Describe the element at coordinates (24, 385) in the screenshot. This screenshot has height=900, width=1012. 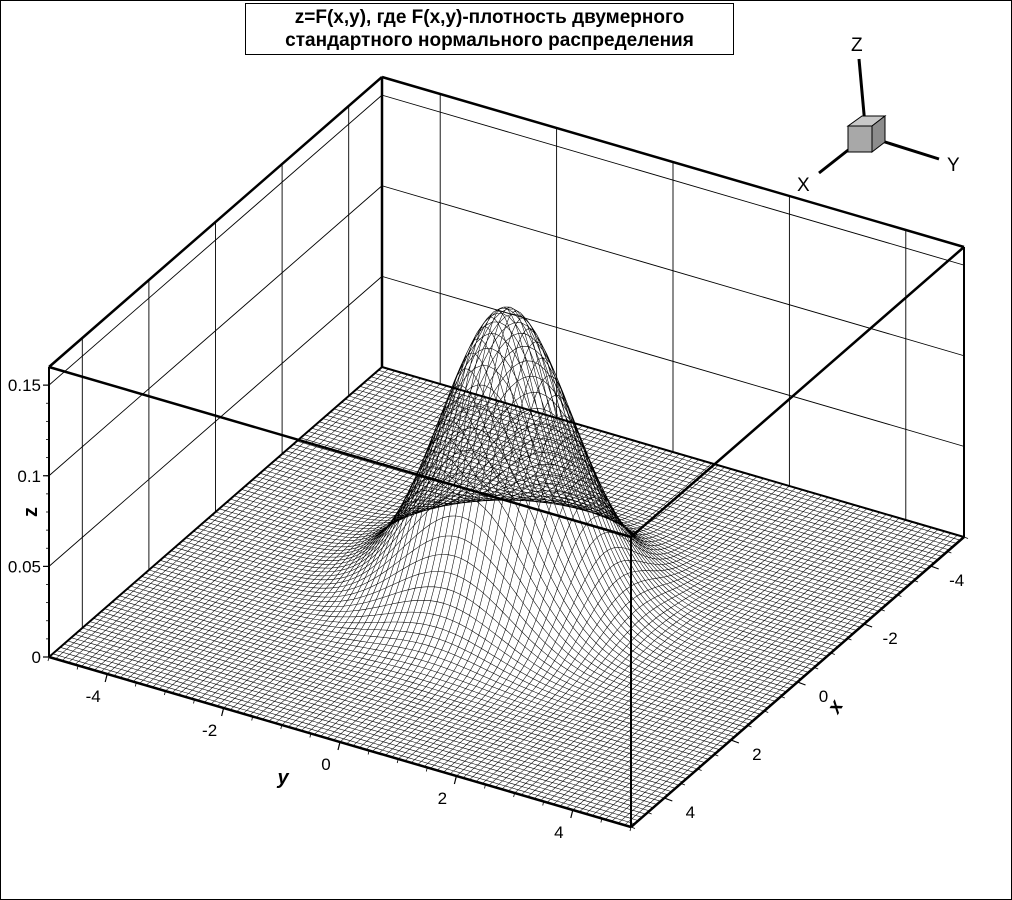
I see `z-tick-label: 0.15` at that location.